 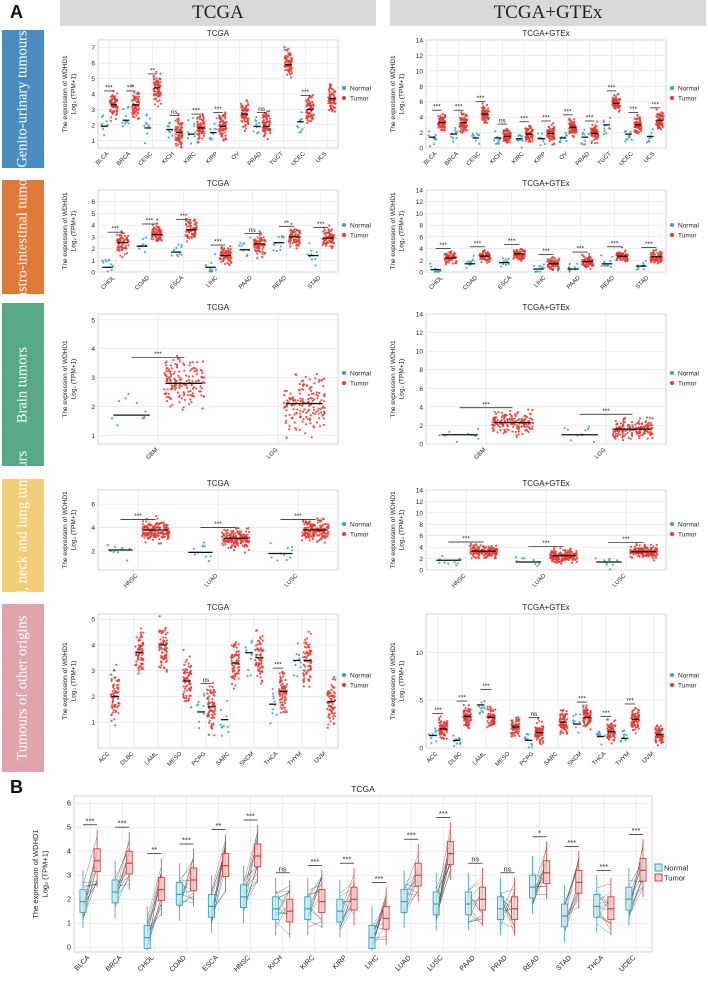 What do you see at coordinates (332, 111) in the screenshot?
I see `point-tumor-ucs` at bounding box center [332, 111].